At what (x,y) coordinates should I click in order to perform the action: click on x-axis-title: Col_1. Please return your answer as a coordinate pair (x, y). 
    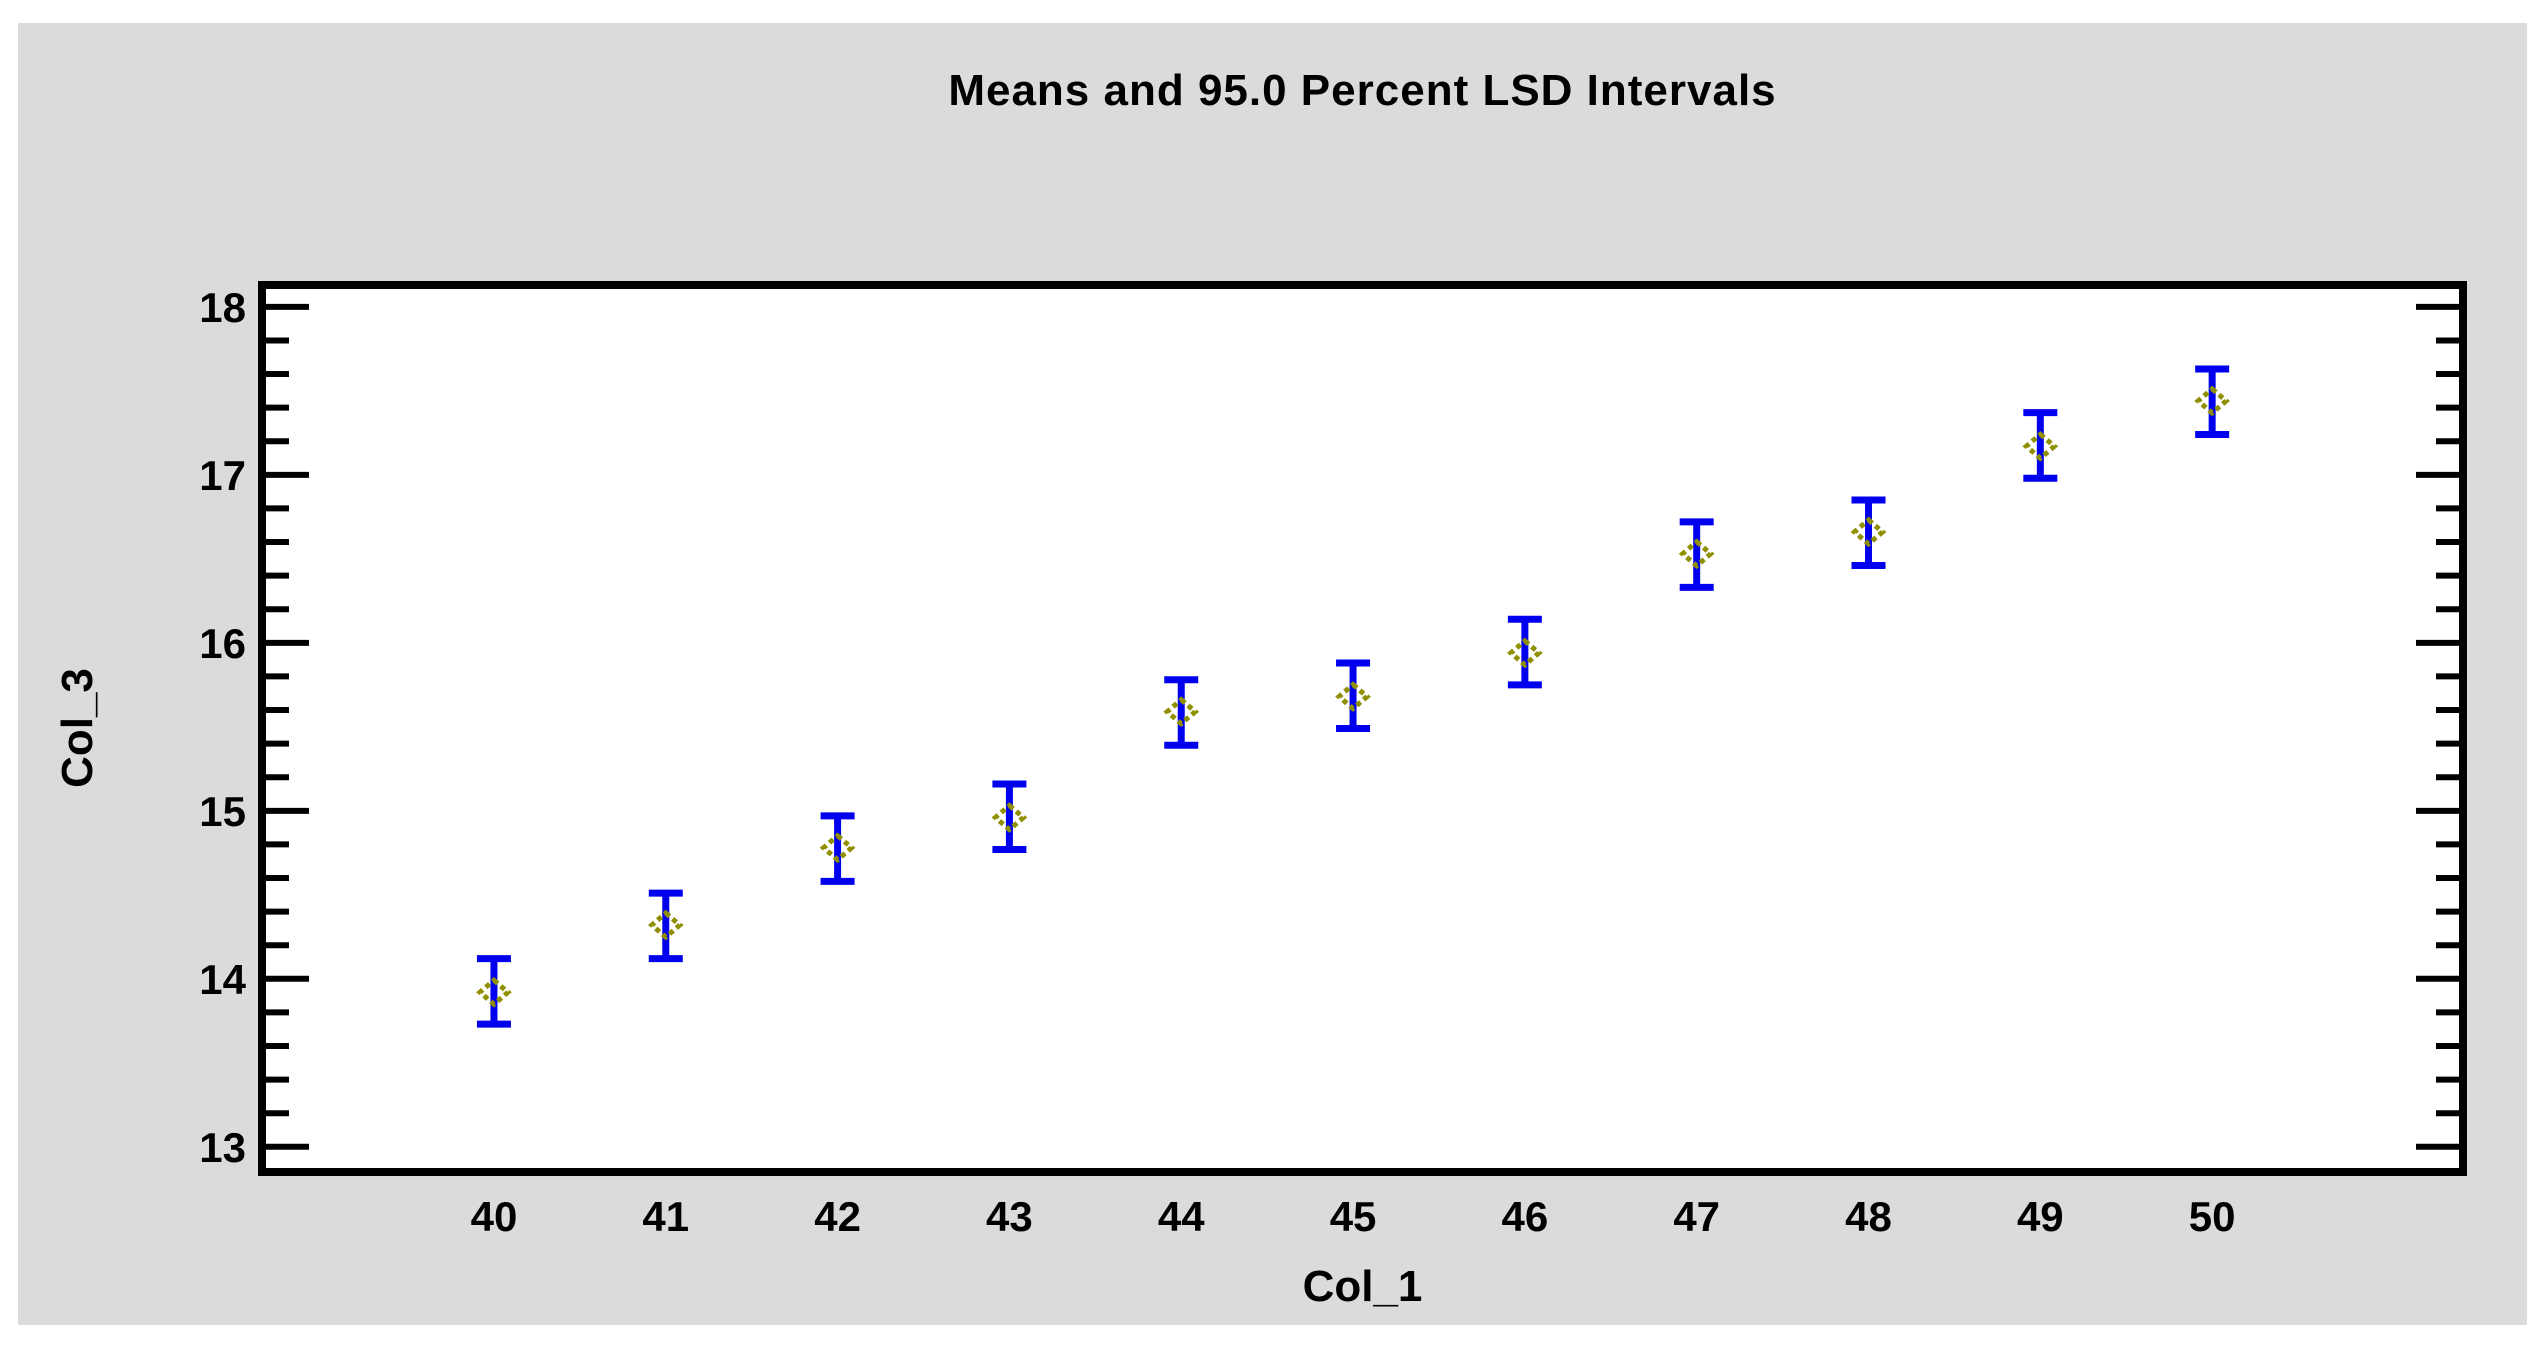
    Looking at the image, I should click on (1362, 1286).